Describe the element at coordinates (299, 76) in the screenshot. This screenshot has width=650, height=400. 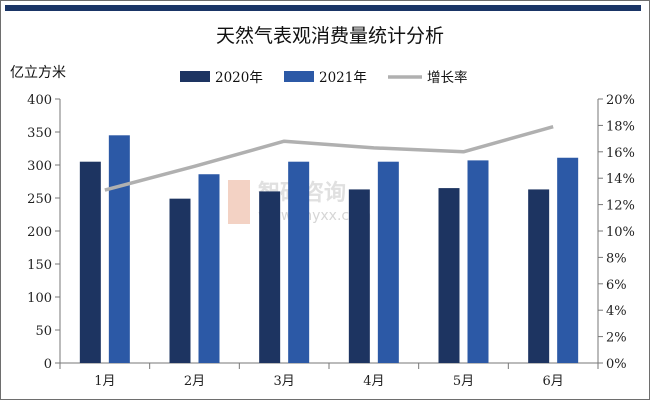
I see `legend-swatch-2021` at that location.